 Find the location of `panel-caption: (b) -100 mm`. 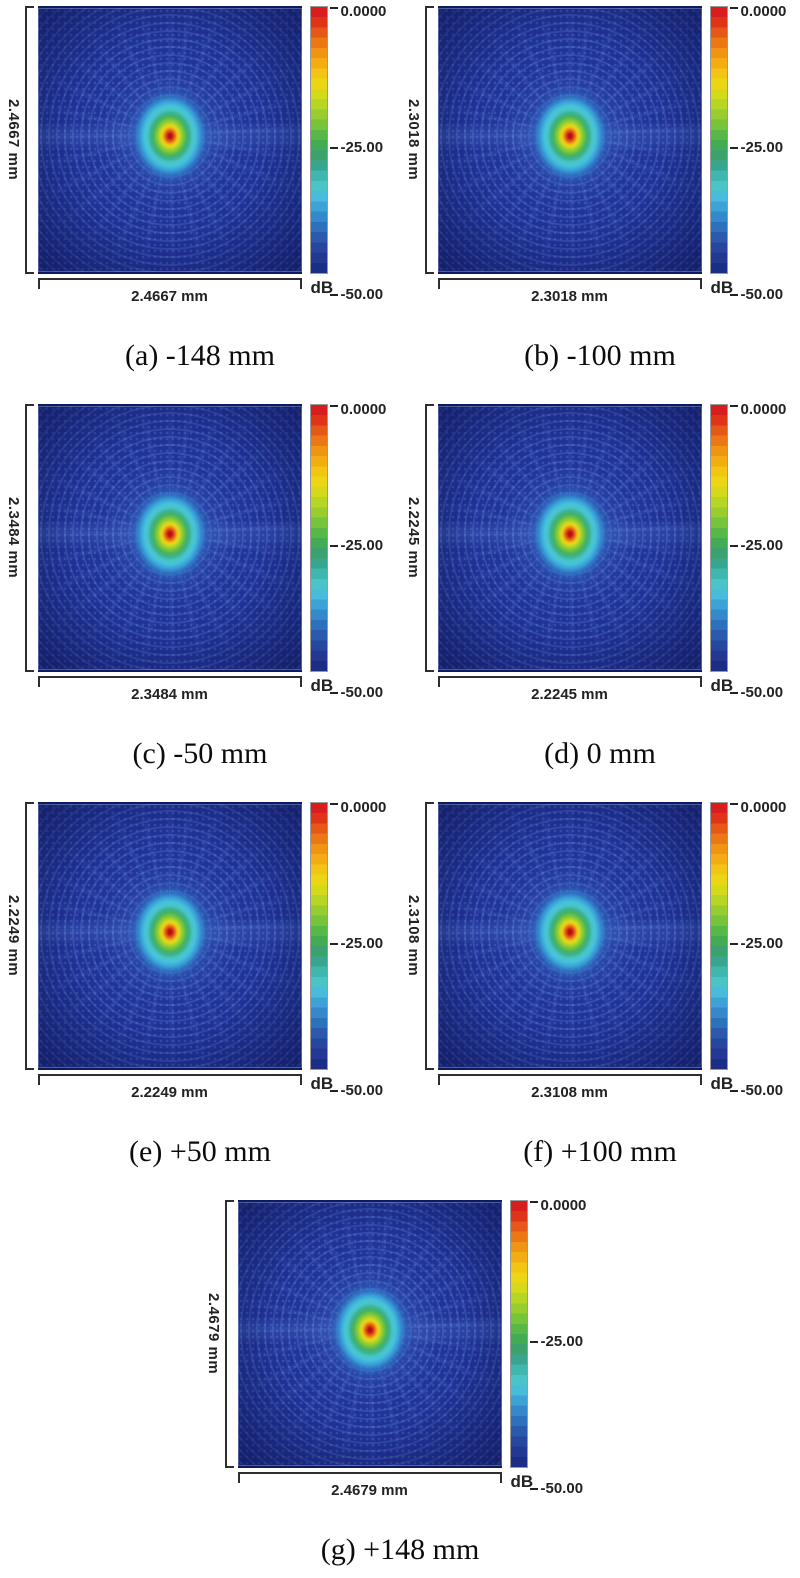

panel-caption: (b) -100 mm is located at coordinates (600, 355).